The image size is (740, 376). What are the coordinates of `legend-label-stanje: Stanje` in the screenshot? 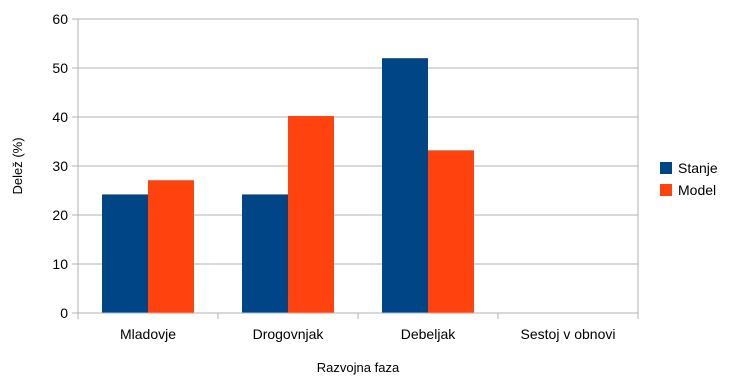 It's located at (698, 168).